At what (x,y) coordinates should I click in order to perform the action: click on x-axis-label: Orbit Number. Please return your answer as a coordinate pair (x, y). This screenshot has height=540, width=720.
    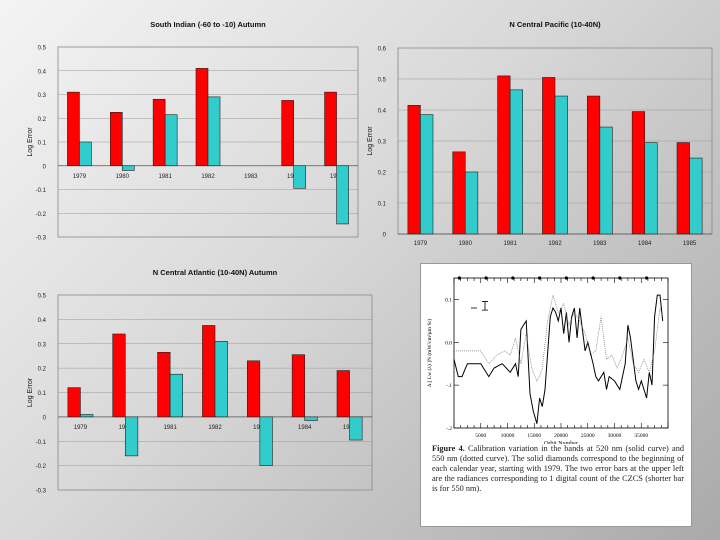
    Looking at the image, I should click on (561, 442).